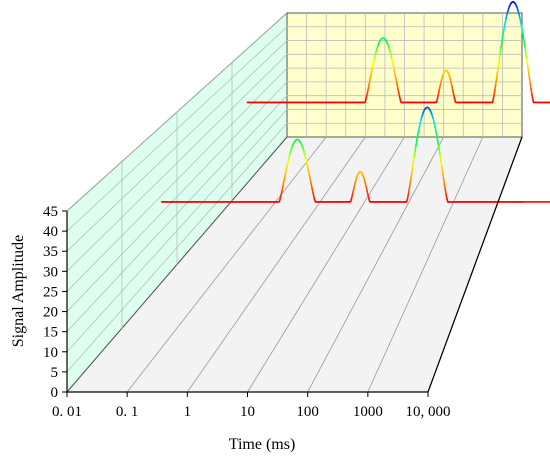  What do you see at coordinates (18, 291) in the screenshot?
I see `y-axis-title: Signal Amplitude` at bounding box center [18, 291].